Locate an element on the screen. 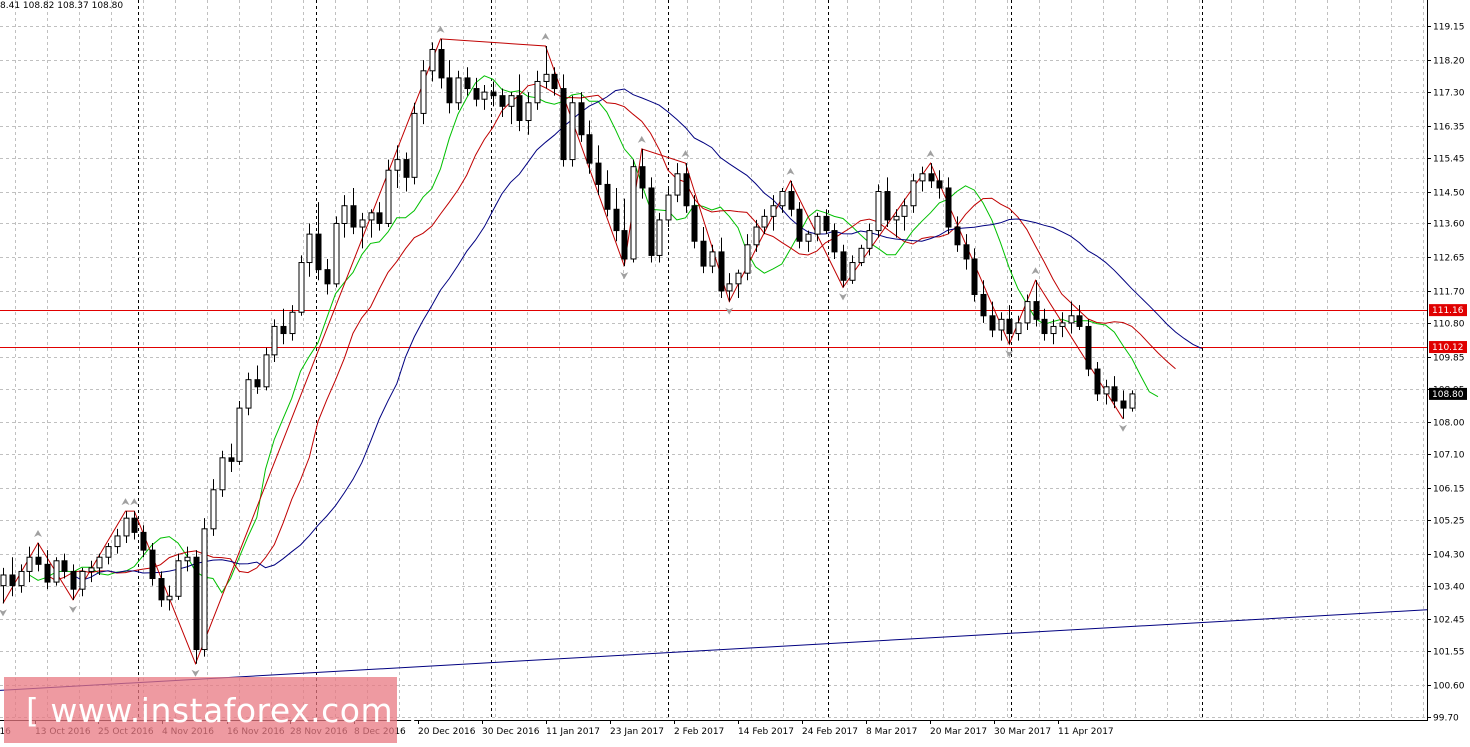 This screenshot has height=747, width=1470. price-tick-label: 99.70 is located at coordinates (1446, 719).